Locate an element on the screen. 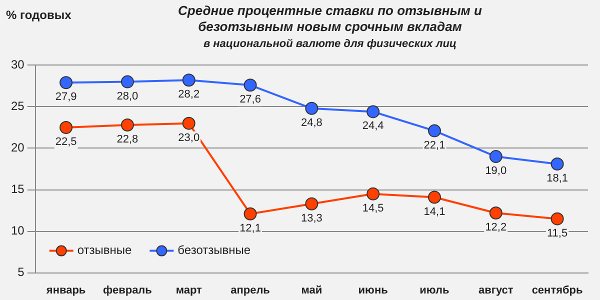 Image resolution: width=600 pixels, height=300 pixels. data-label: 28,2 is located at coordinates (189, 94).